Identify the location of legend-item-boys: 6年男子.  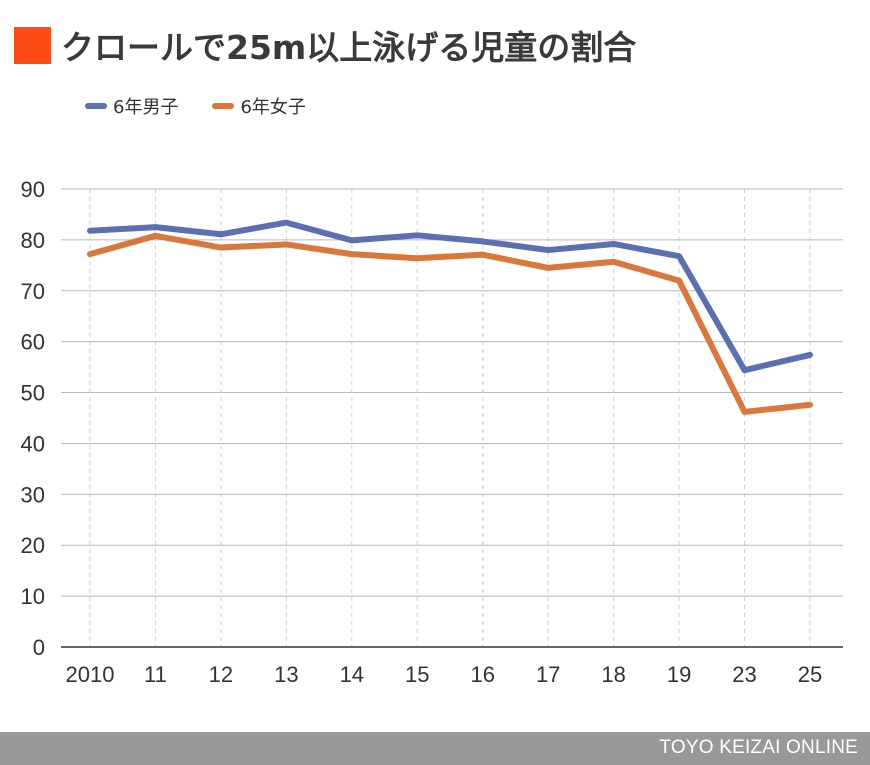
(131, 106).